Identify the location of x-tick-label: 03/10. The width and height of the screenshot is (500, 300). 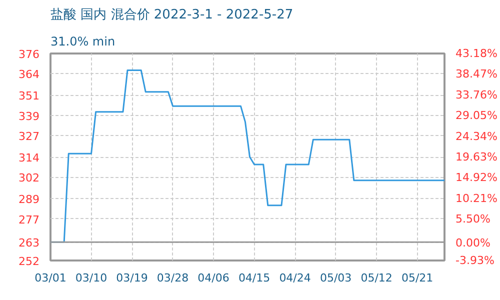
(91, 278).